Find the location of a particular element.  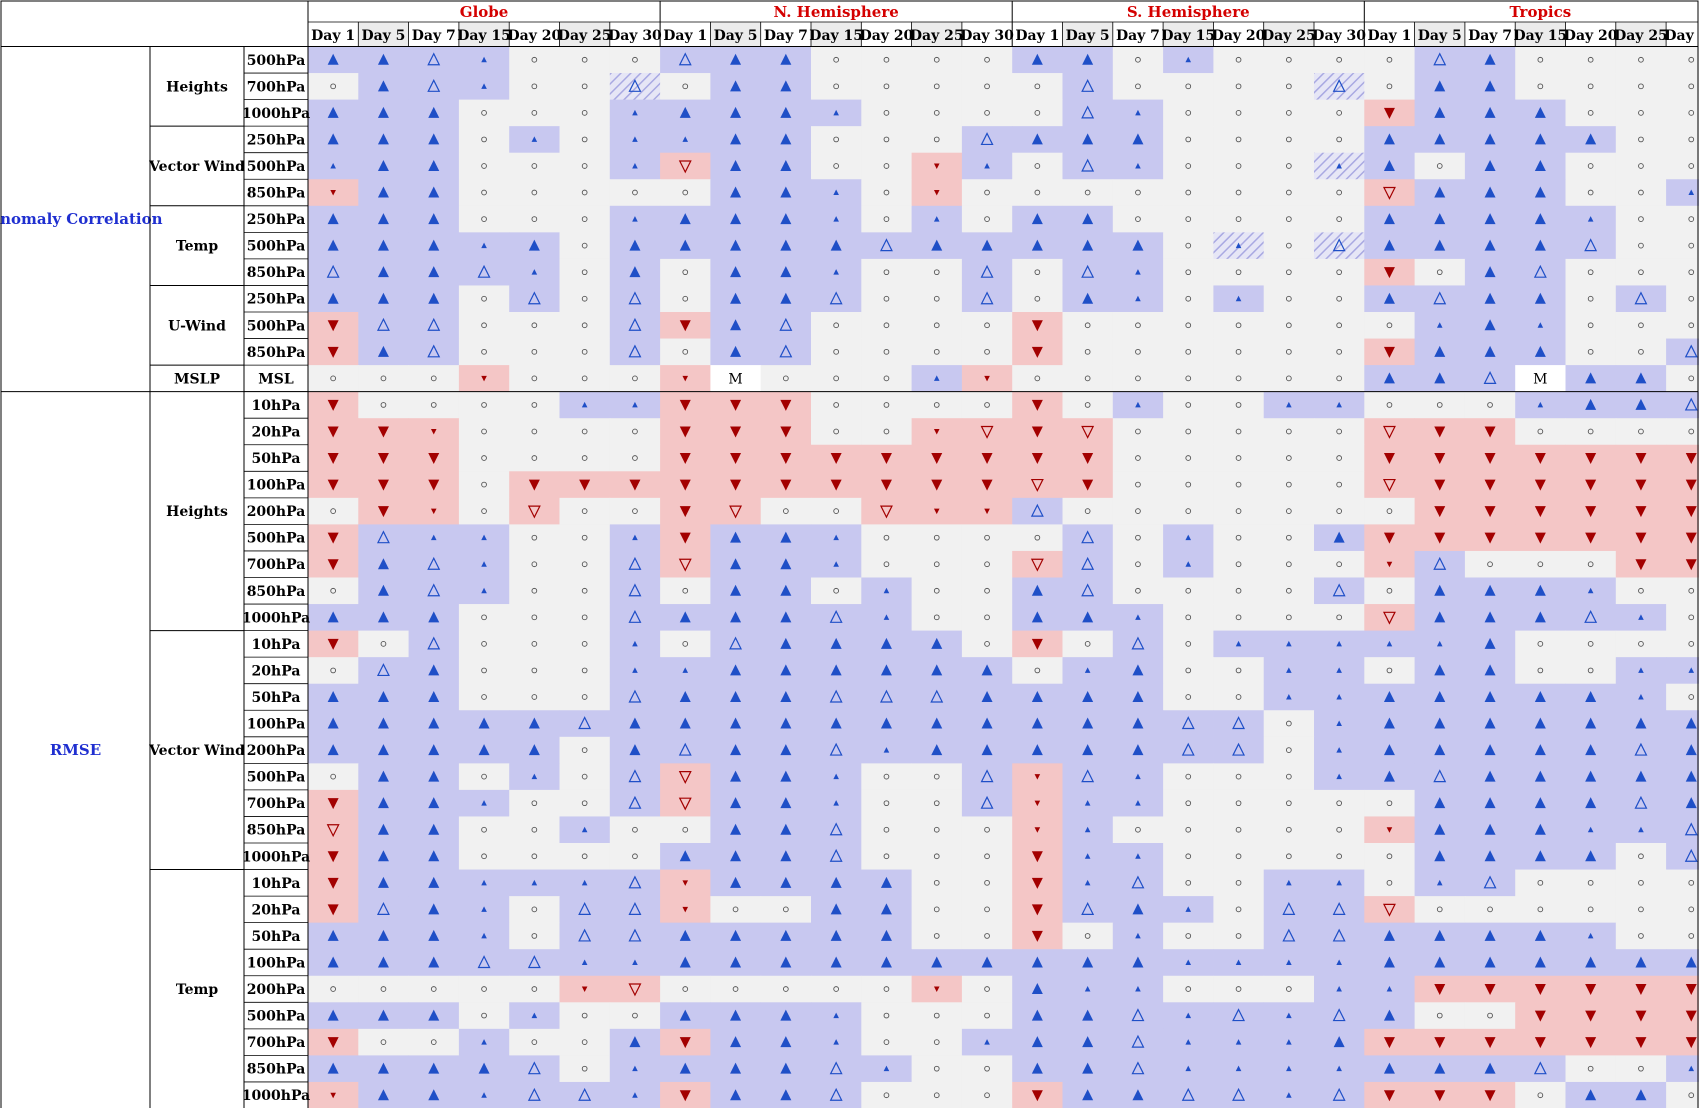

region-header: N. Hemisphere is located at coordinates (835, 12).